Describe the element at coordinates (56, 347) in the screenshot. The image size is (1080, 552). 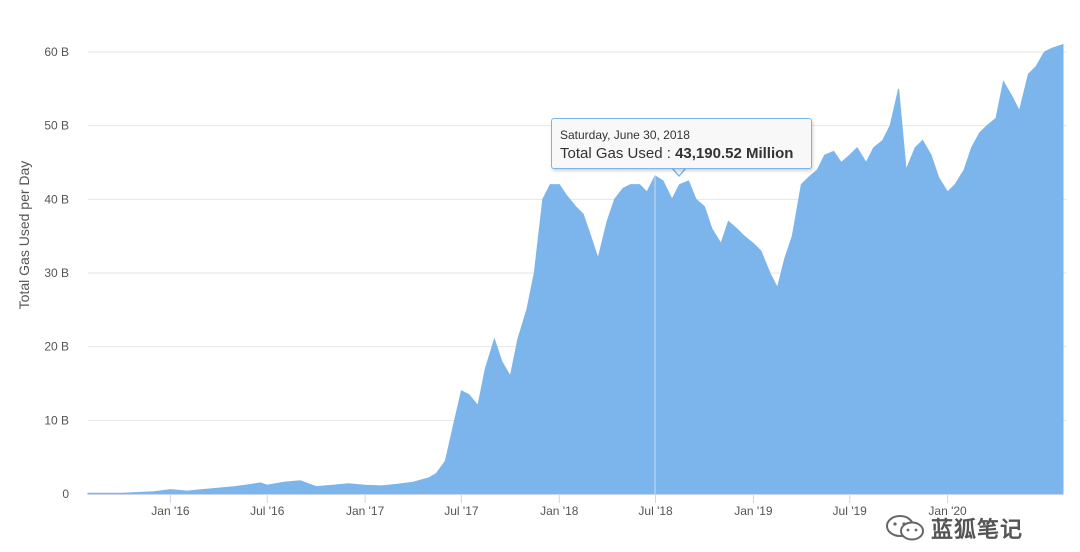
I see `y-tick-label: 20 B` at that location.